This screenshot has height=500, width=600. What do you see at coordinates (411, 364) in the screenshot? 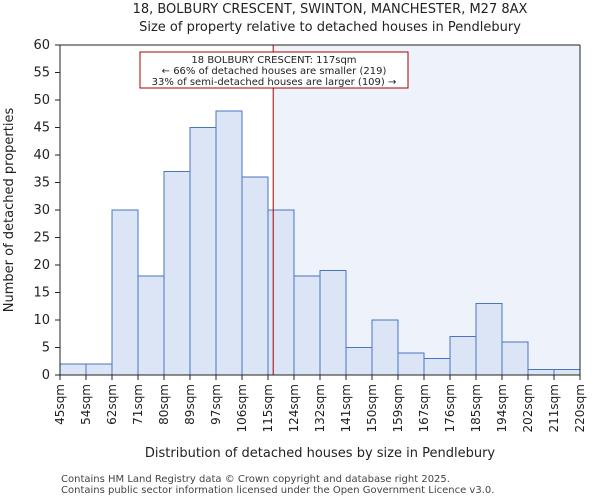
I see `bar-159sqm` at bounding box center [411, 364].